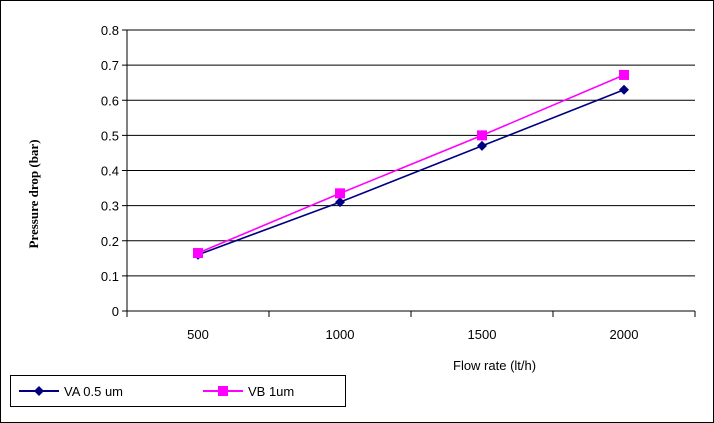  I want to click on x-tick-label: 1000, so click(340, 334).